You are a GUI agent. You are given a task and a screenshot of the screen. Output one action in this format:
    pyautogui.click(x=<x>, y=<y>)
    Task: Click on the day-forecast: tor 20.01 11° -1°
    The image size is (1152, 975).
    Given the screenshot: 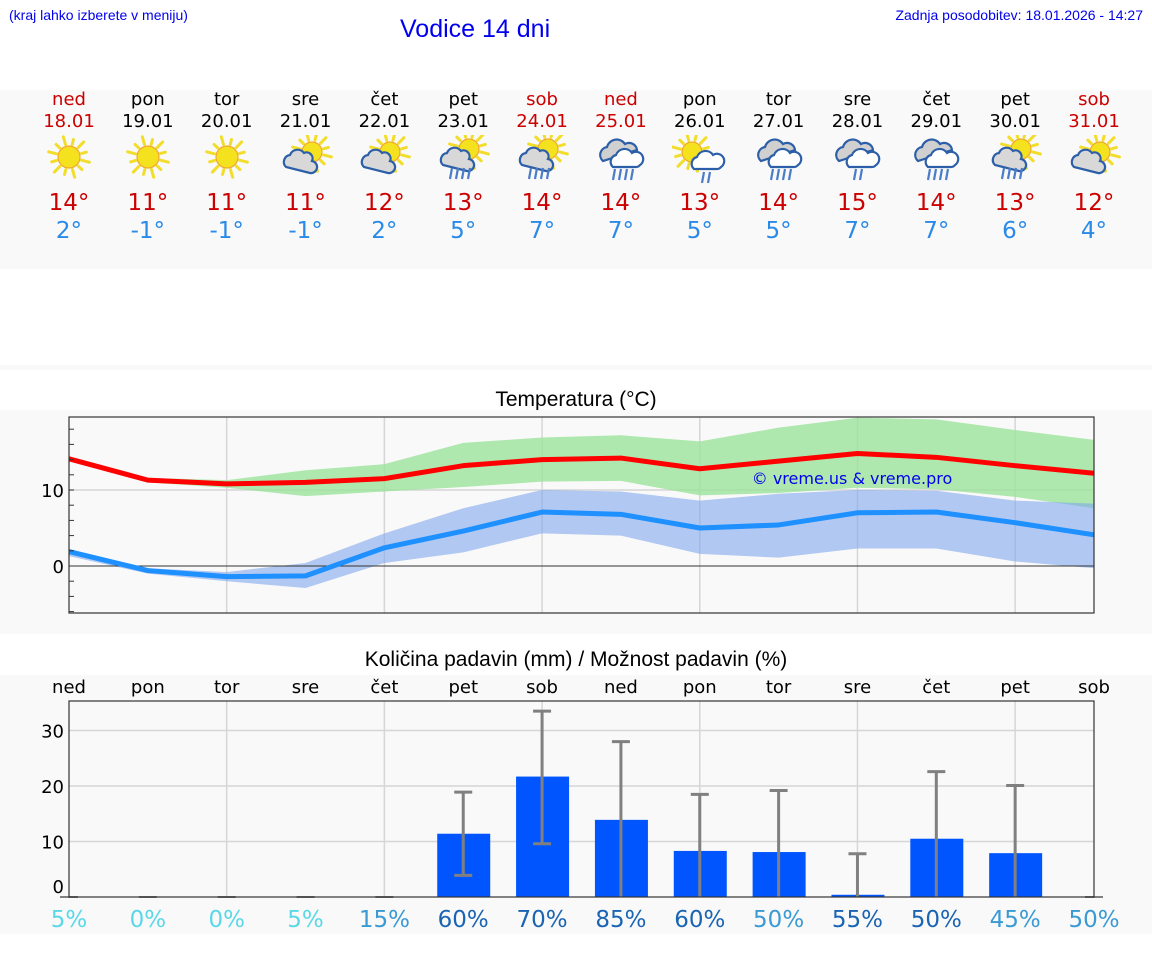 What is the action you would take?
    pyautogui.click(x=227, y=167)
    